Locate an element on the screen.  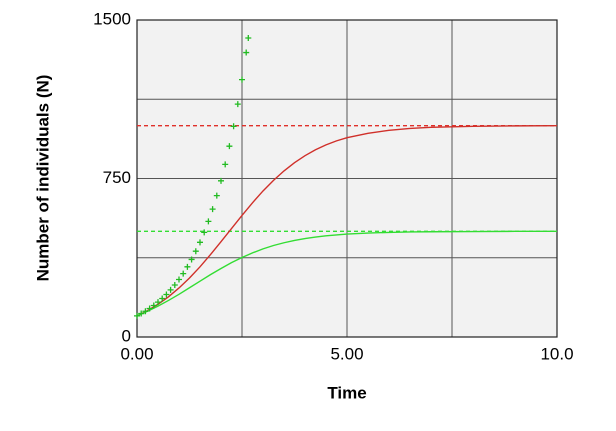
x-axis-label: Time is located at coordinates (346, 392).